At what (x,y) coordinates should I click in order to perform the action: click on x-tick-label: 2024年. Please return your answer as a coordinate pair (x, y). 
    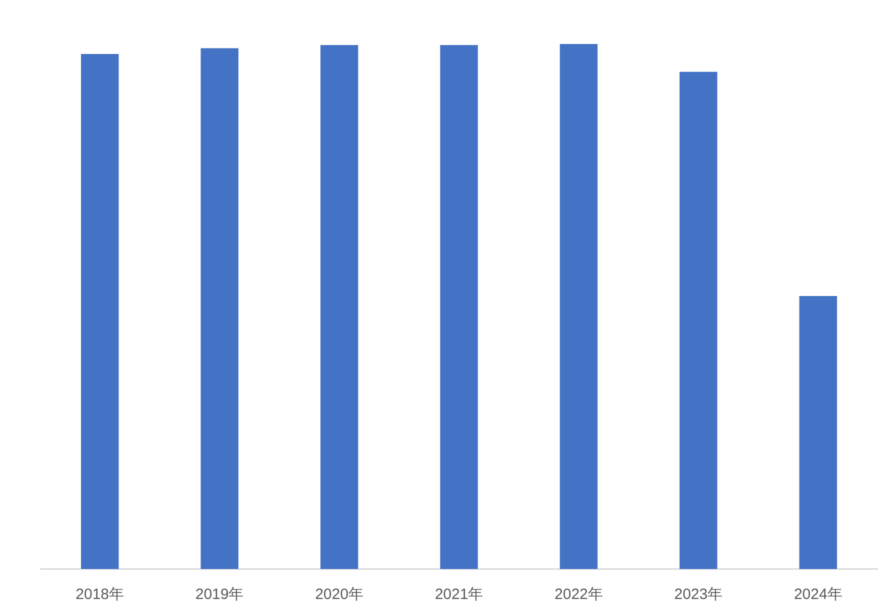
    Looking at the image, I should click on (818, 594).